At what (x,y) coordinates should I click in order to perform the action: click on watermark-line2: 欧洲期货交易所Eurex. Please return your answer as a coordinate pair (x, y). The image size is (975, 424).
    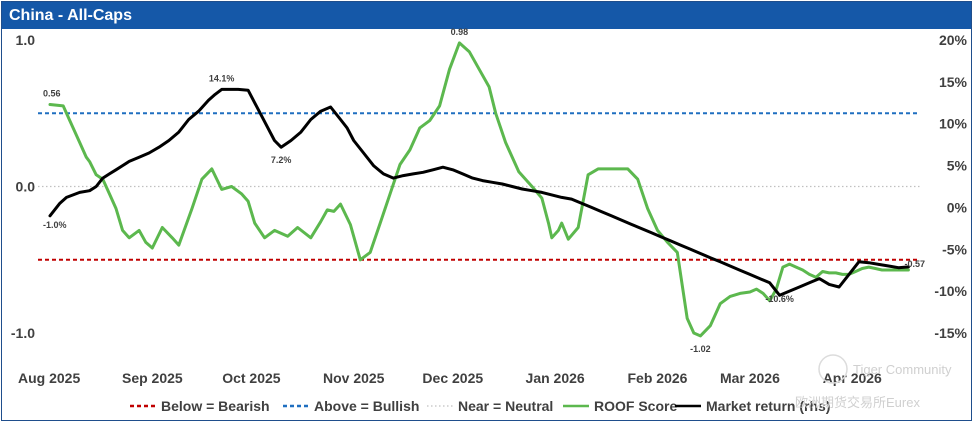
    Looking at the image, I should click on (857, 402).